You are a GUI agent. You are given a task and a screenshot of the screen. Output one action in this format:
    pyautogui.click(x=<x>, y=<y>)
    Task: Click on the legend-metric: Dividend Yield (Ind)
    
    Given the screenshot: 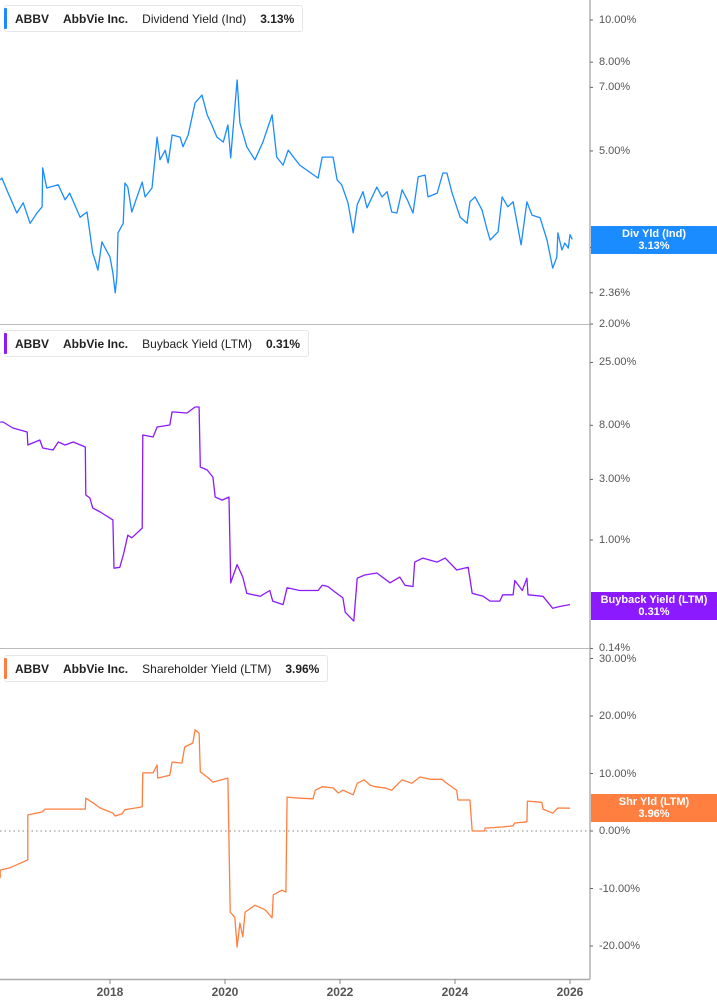 What is the action you would take?
    pyautogui.click(x=194, y=18)
    